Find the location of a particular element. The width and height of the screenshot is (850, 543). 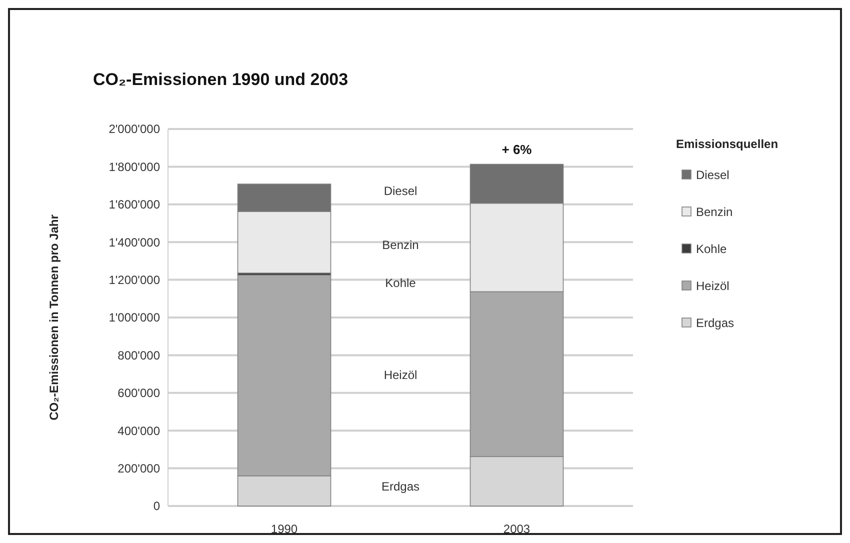

y-tick-label: 200'000 is located at coordinates (139, 469).